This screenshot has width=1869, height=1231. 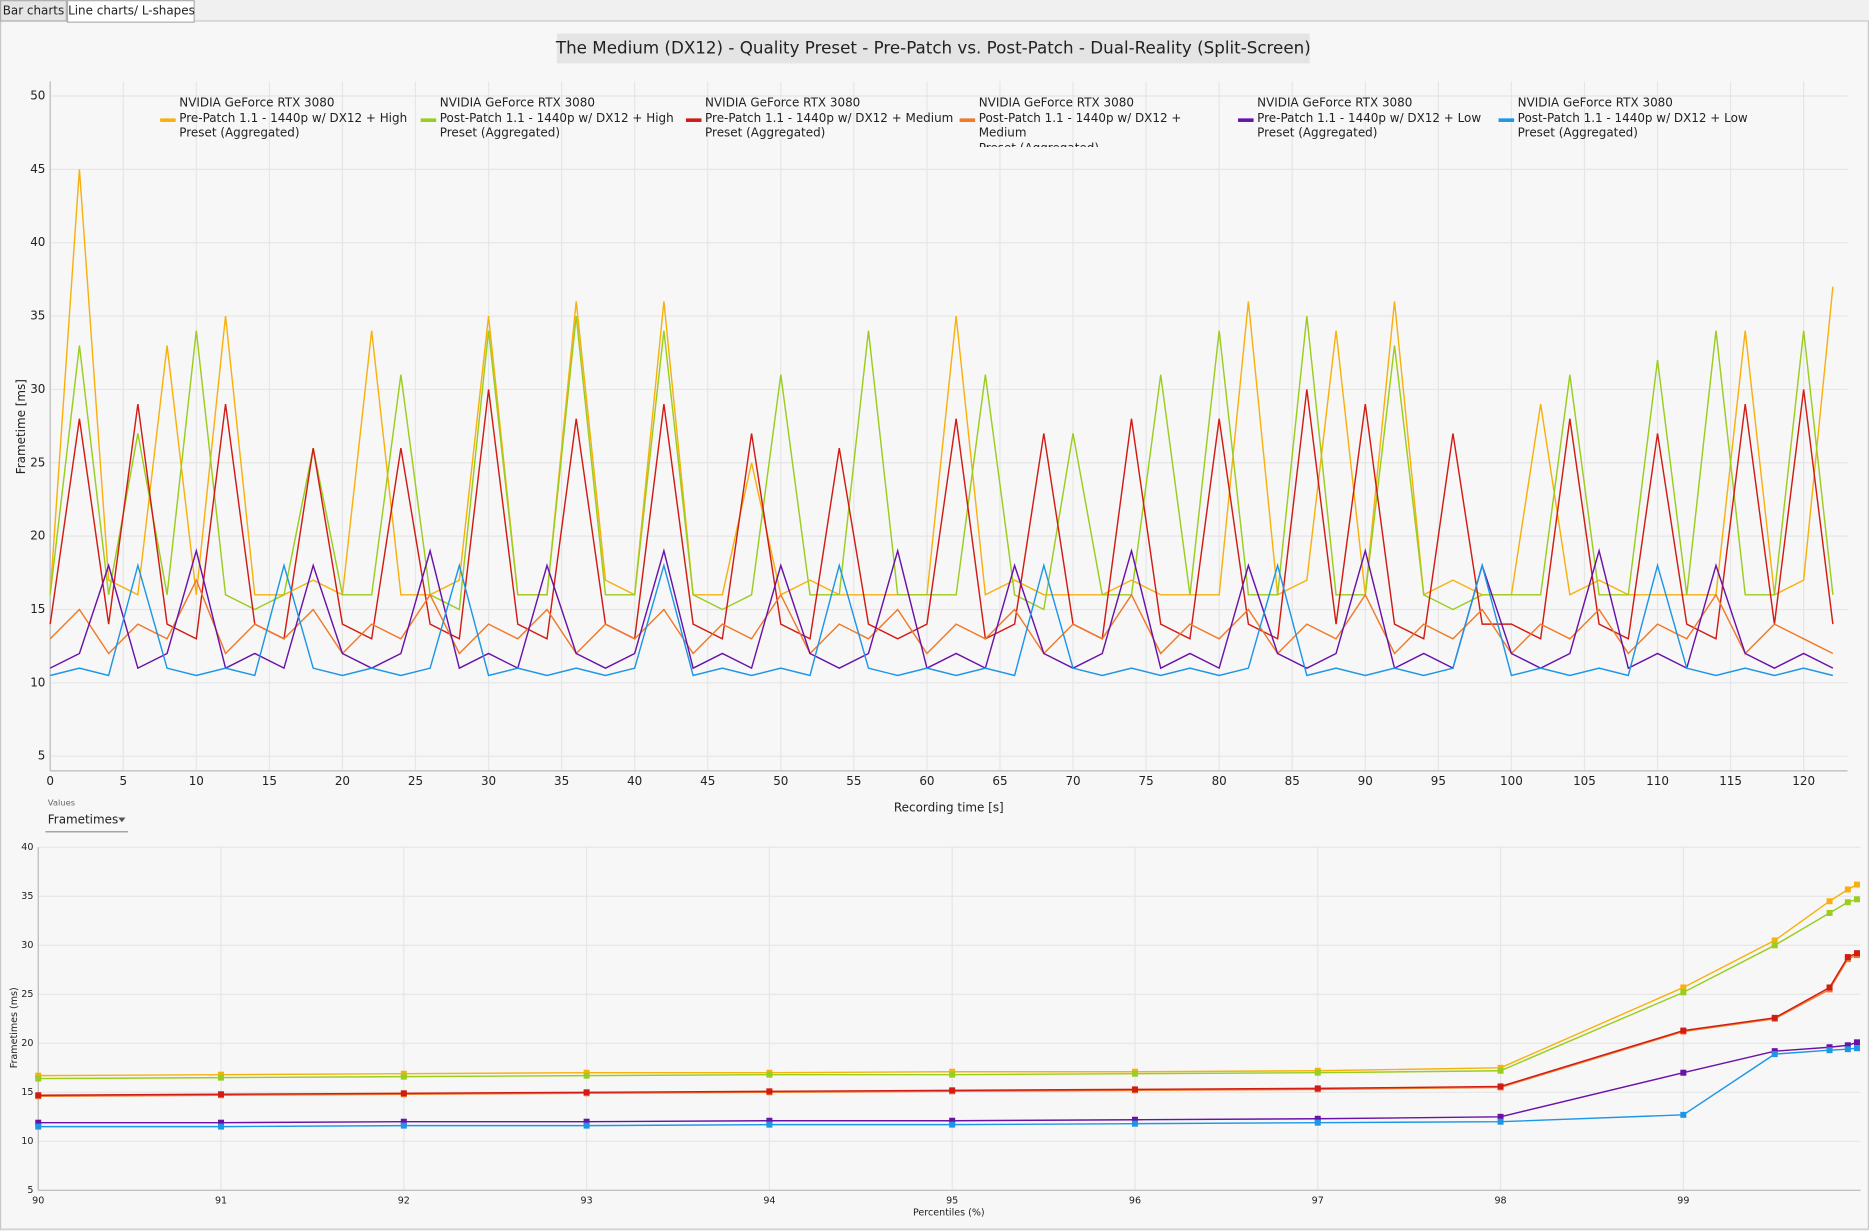 What do you see at coordinates (221, 1201) in the screenshot?
I see `x-tick-label: 91` at bounding box center [221, 1201].